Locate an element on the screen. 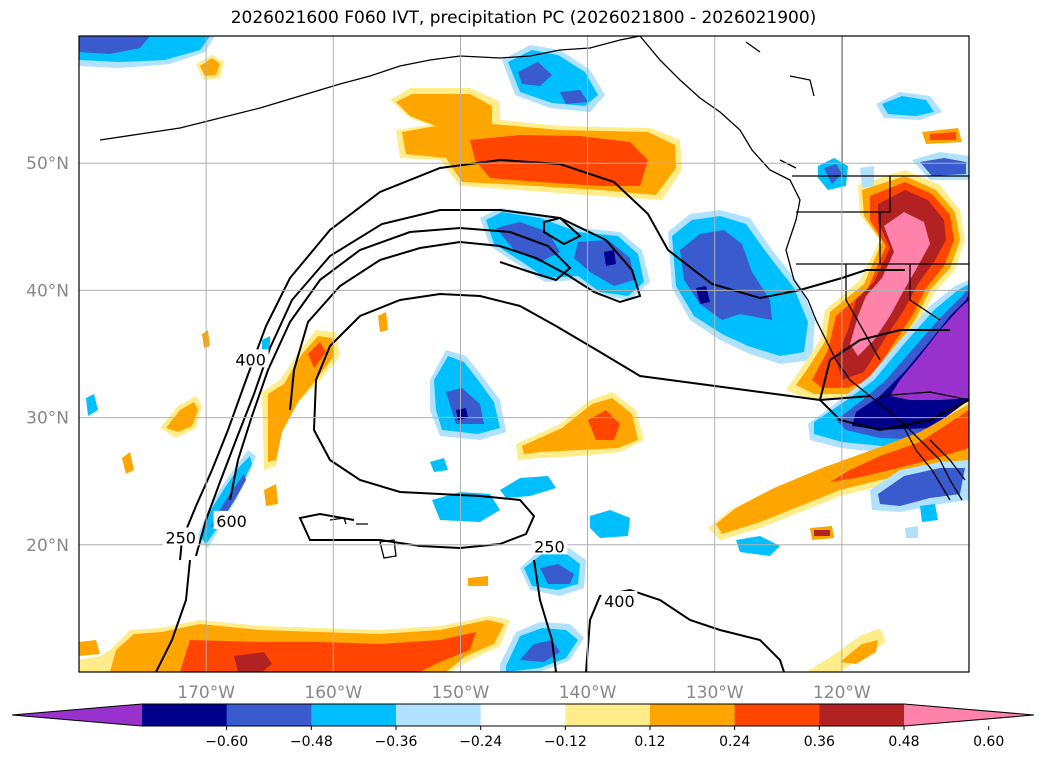 The image size is (1047, 765). fill-w26-orange is located at coordinates (128, 463).